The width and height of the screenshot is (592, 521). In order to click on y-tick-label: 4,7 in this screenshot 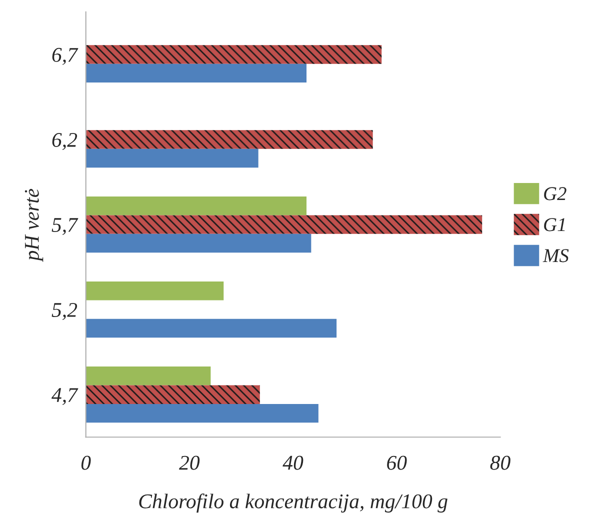, I will do `click(65, 397)`.